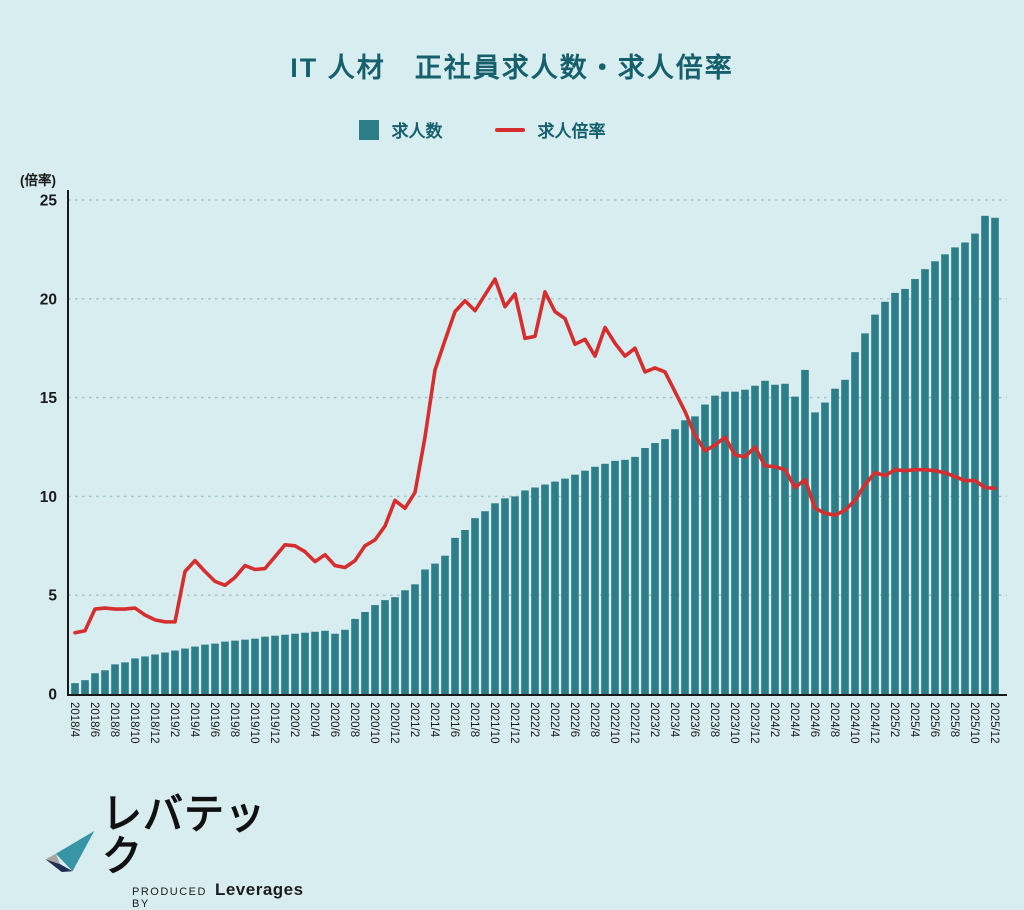 The height and width of the screenshot is (910, 1024). Describe the element at coordinates (715, 544) in the screenshot. I see `bar-2023/8` at that location.